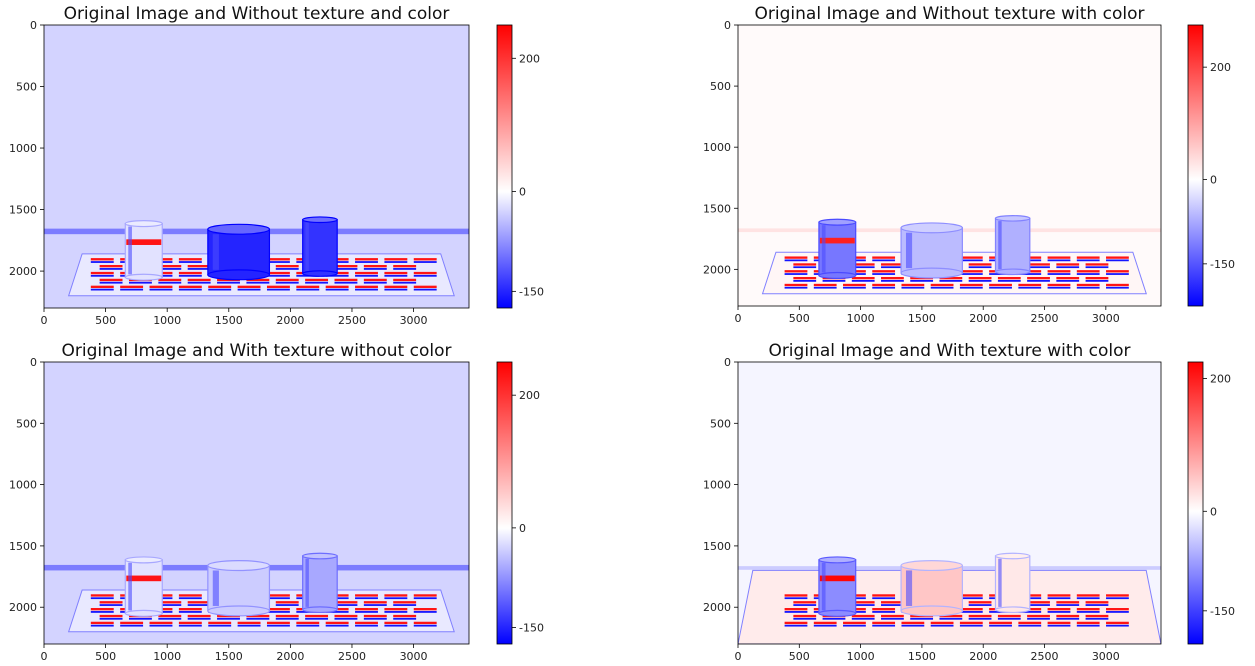 This screenshot has height=666, width=1255. Describe the element at coordinates (414, 320) in the screenshot. I see `x-tick-label: 3000` at that location.